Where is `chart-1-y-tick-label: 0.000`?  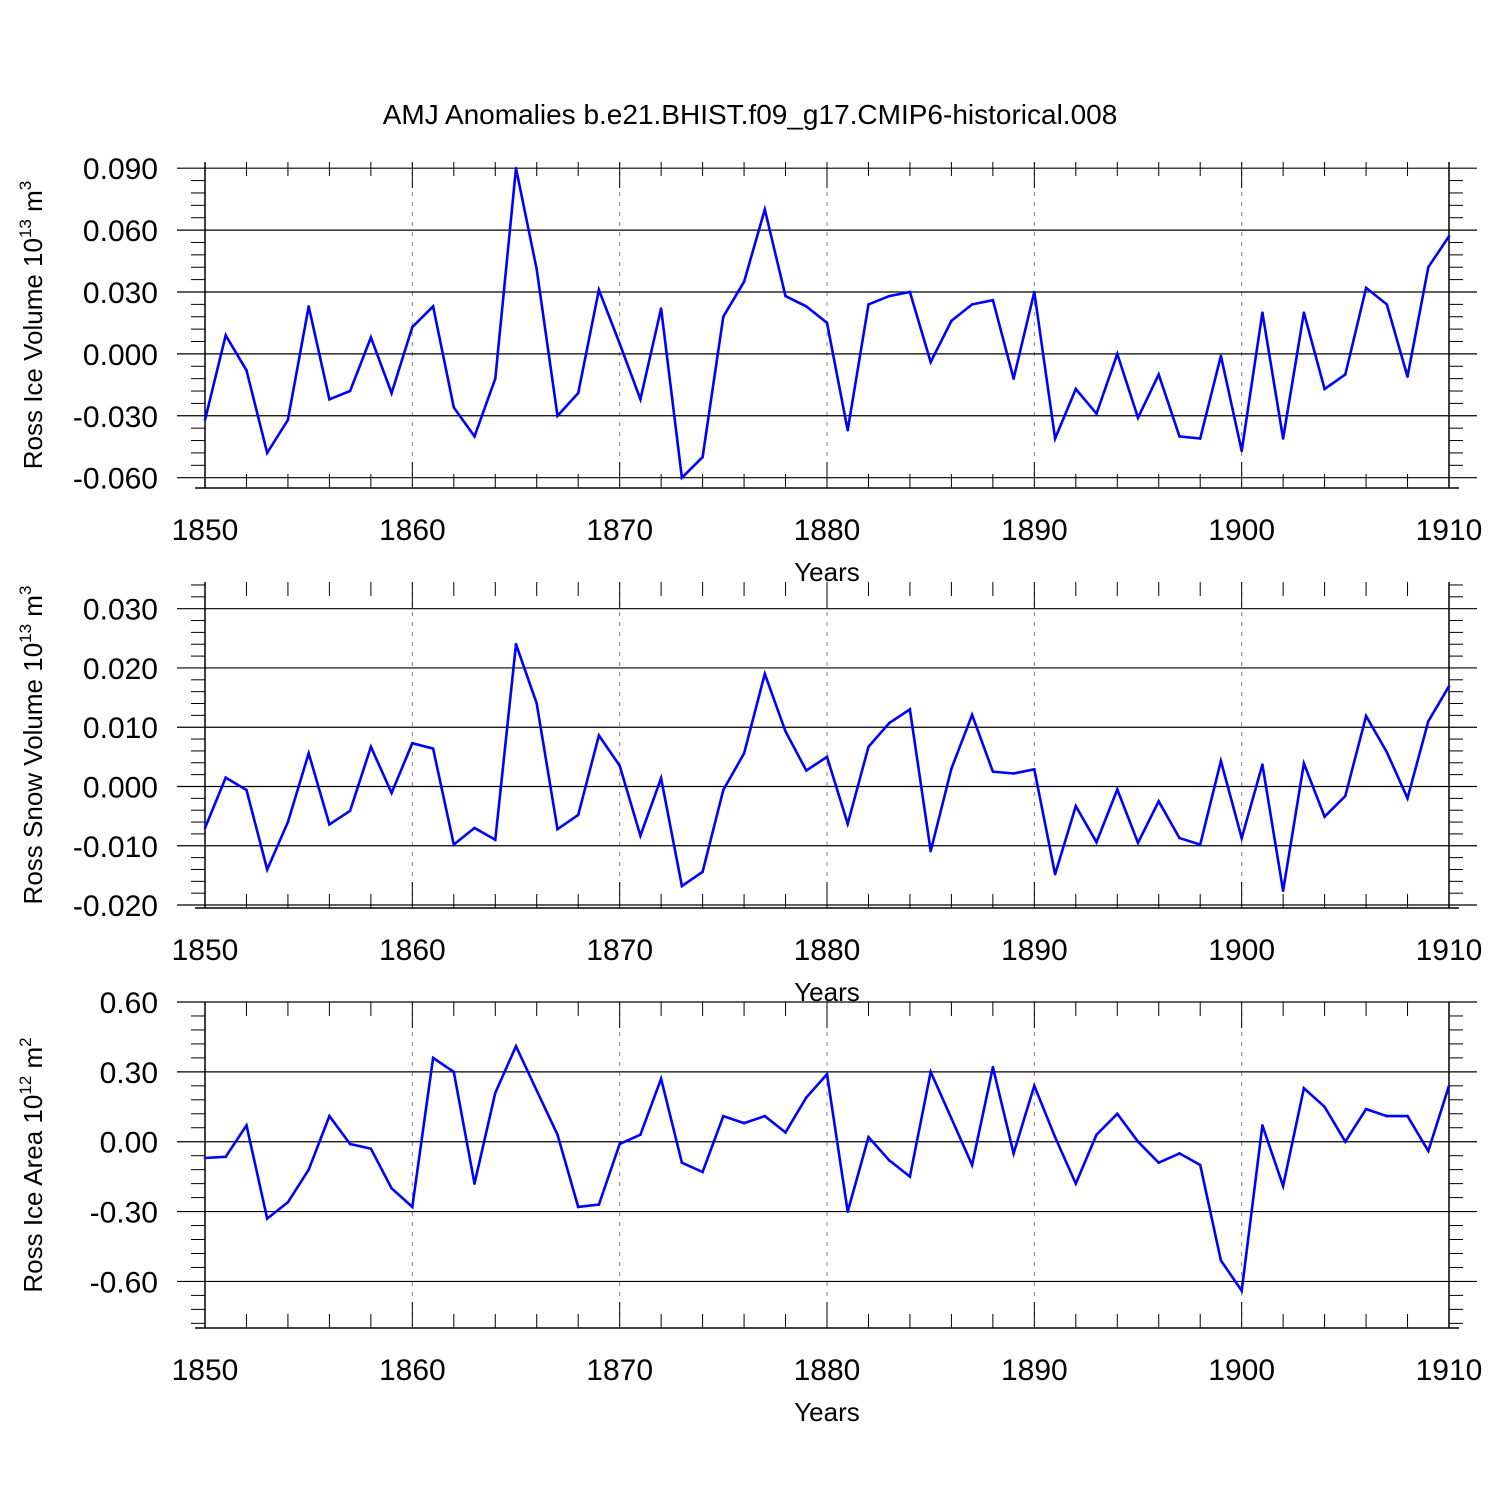
chart-1-y-tick-label: 0.000 is located at coordinates (120, 355).